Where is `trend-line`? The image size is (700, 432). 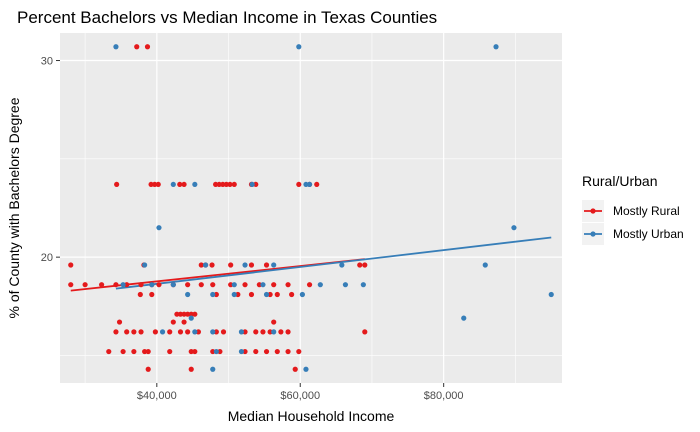
trend-line is located at coordinates (333, 263).